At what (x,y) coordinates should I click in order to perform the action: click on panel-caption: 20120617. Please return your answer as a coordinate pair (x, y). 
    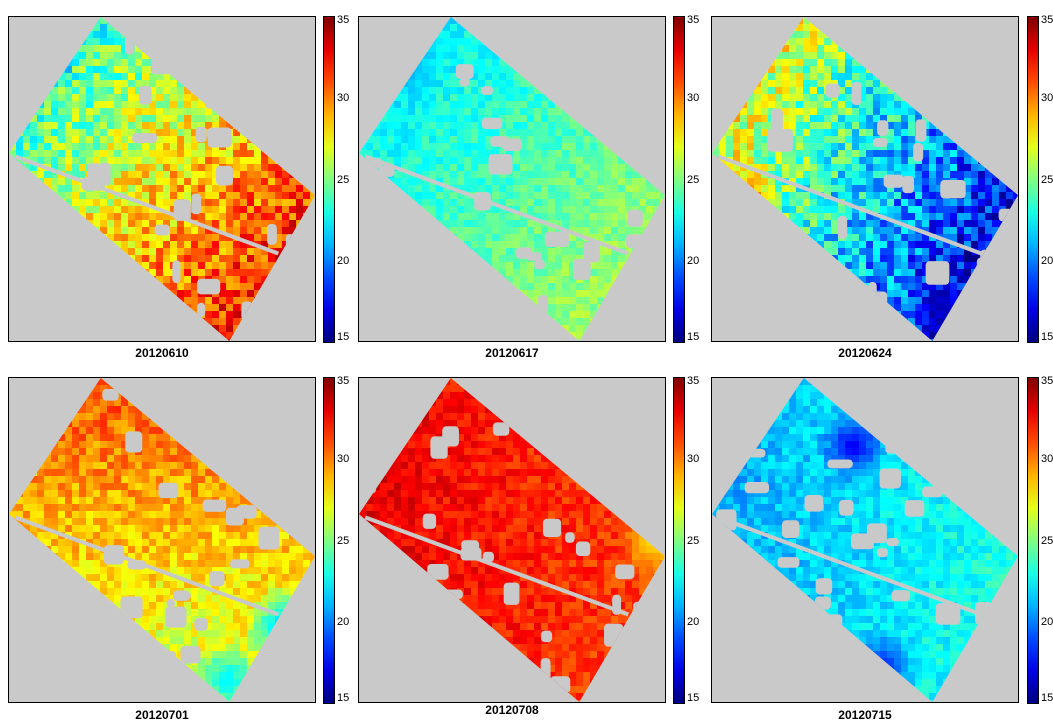
    Looking at the image, I should click on (512, 353).